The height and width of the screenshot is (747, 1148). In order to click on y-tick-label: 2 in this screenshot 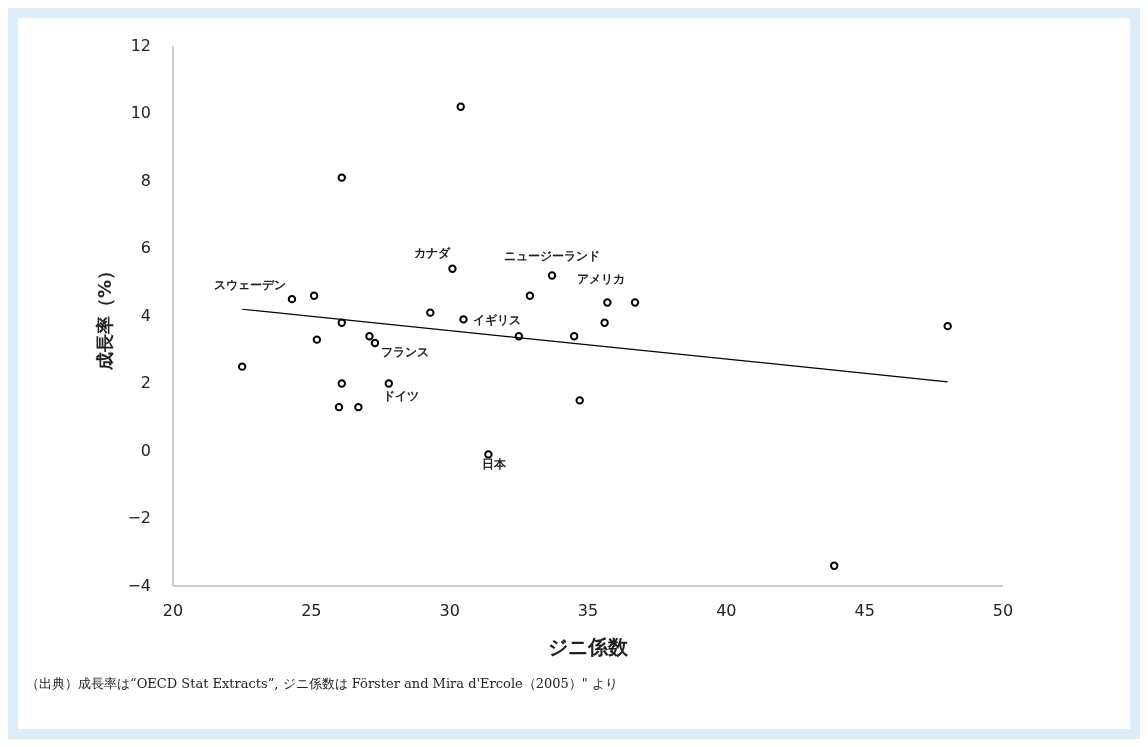, I will do `click(145, 382)`.